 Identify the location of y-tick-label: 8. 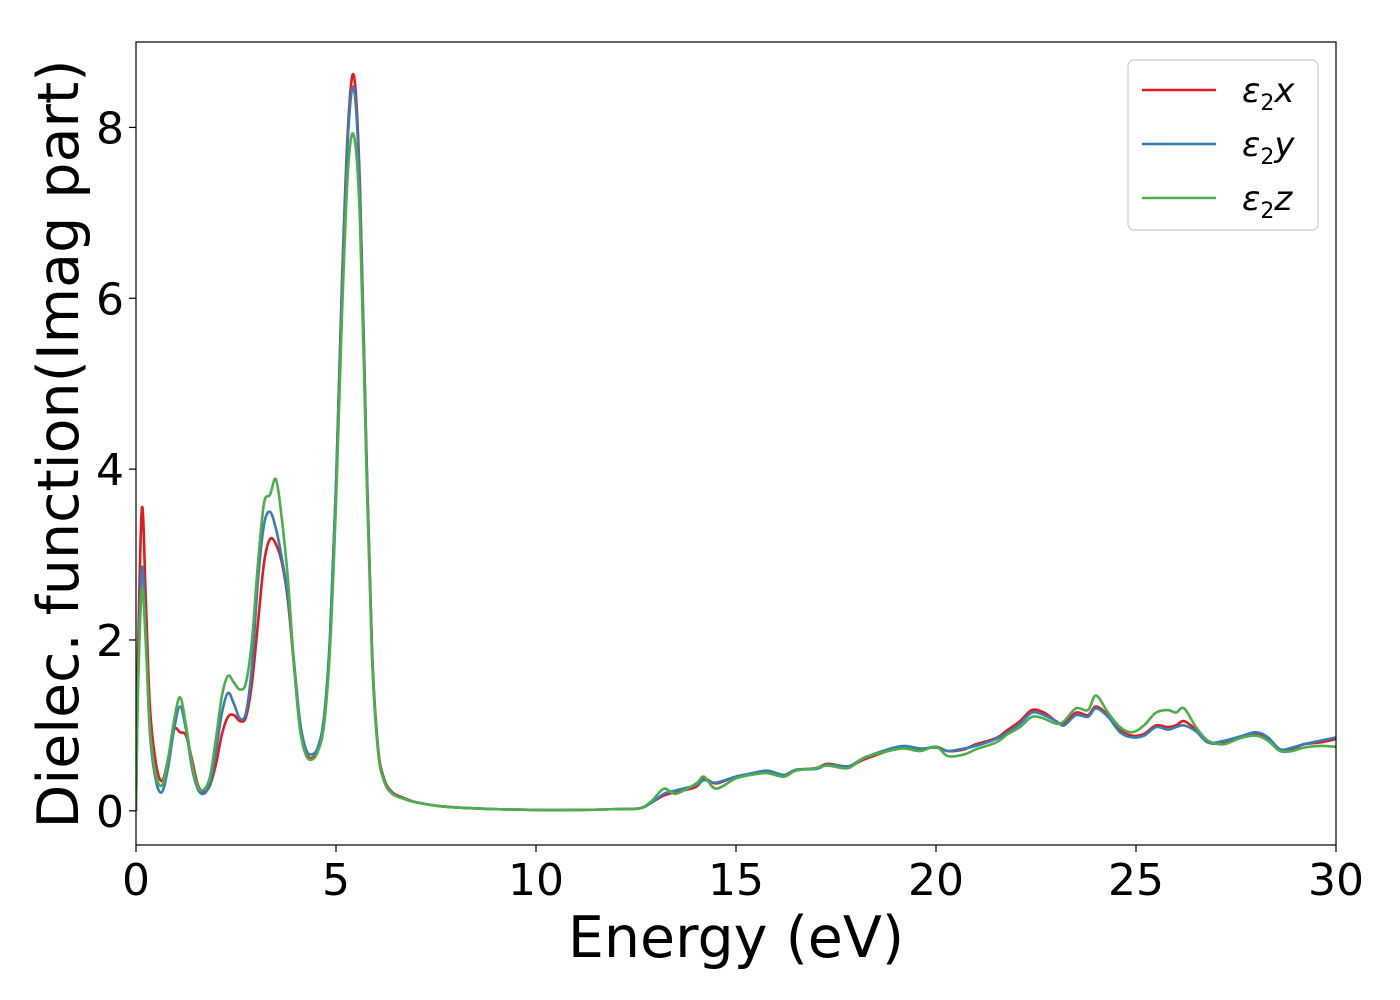
(110, 128).